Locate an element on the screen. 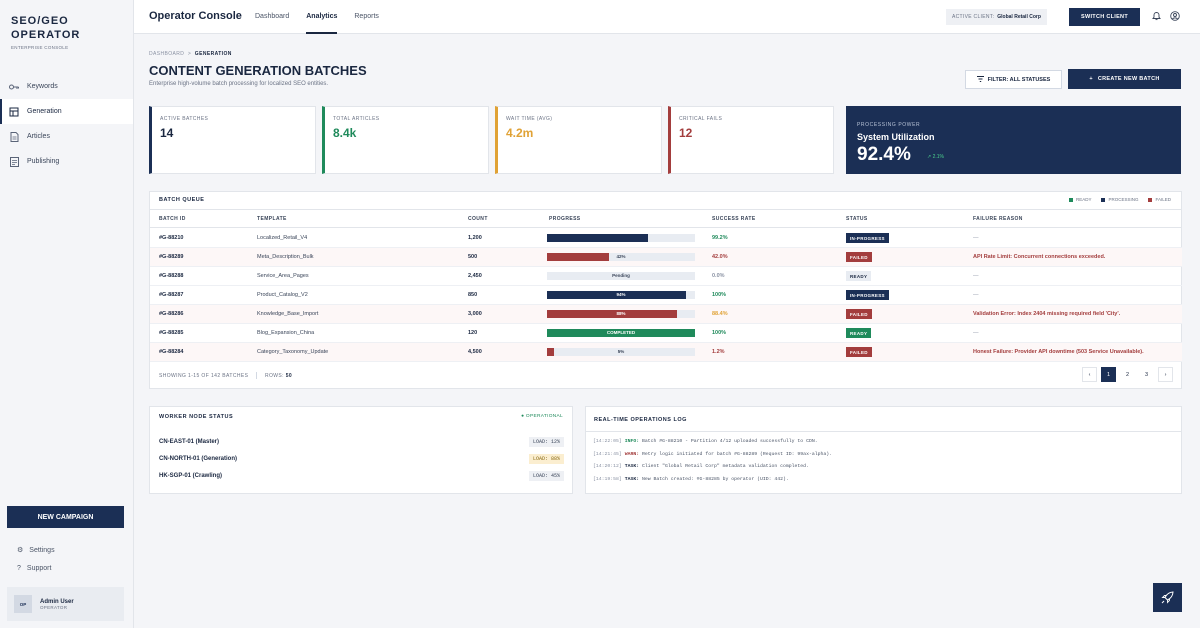  divider is located at coordinates (883, 431).